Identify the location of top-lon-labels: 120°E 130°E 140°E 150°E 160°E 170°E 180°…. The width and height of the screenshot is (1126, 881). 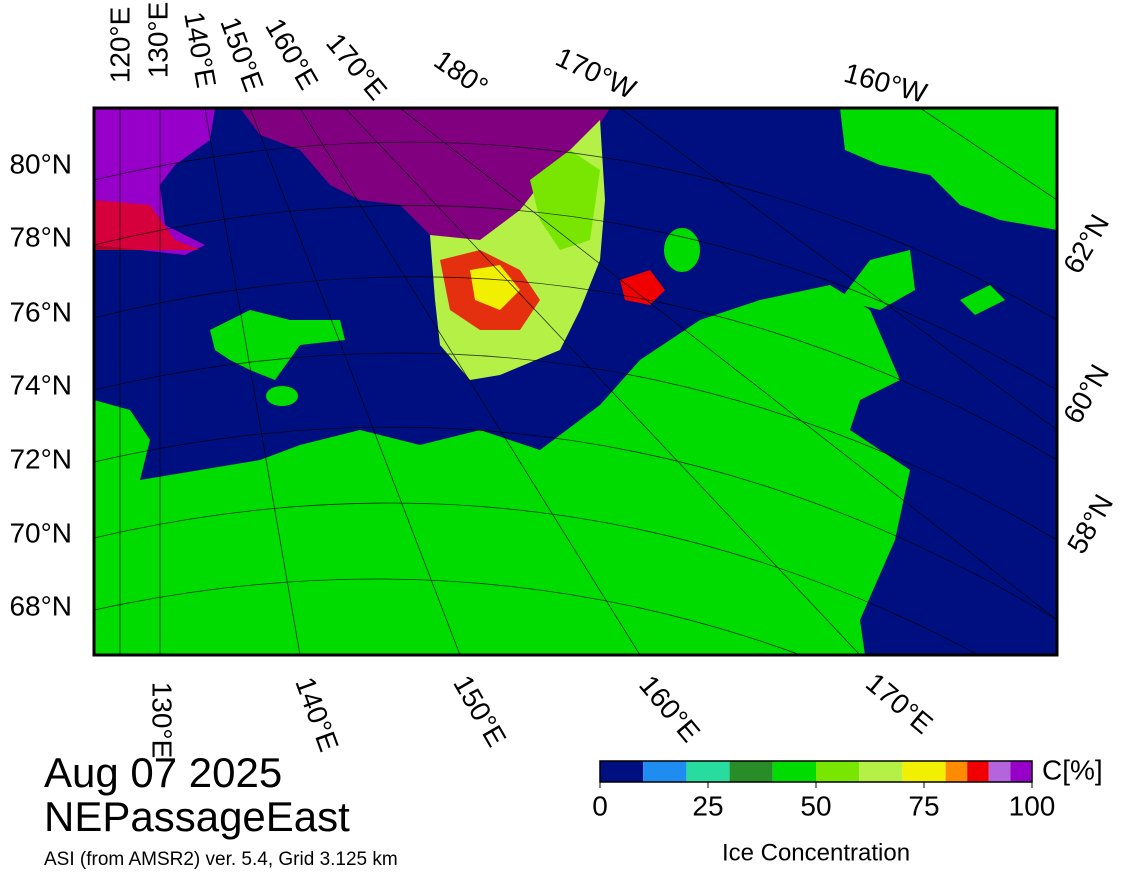
(517, 55).